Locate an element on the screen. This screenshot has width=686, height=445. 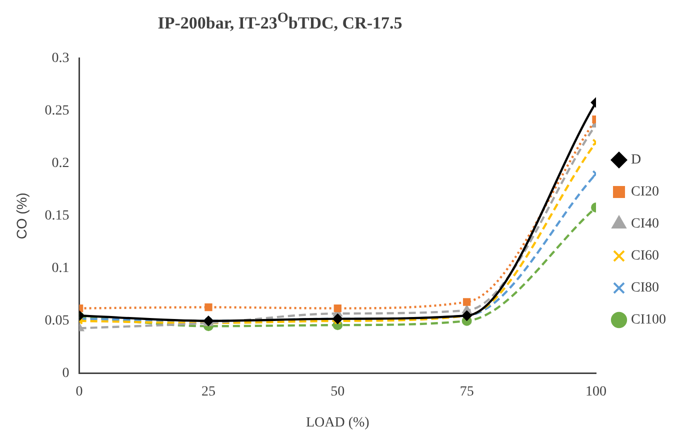
x-tick-label: 0 is located at coordinates (79, 392).